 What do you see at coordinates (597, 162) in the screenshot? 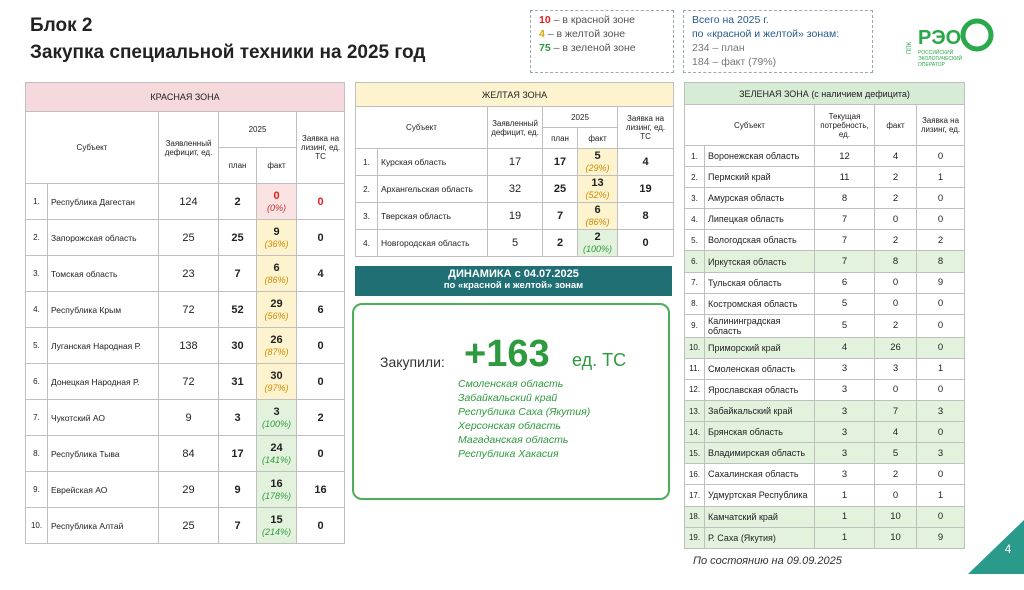
I see `fact-cell: 5 (29%)` at bounding box center [597, 162].